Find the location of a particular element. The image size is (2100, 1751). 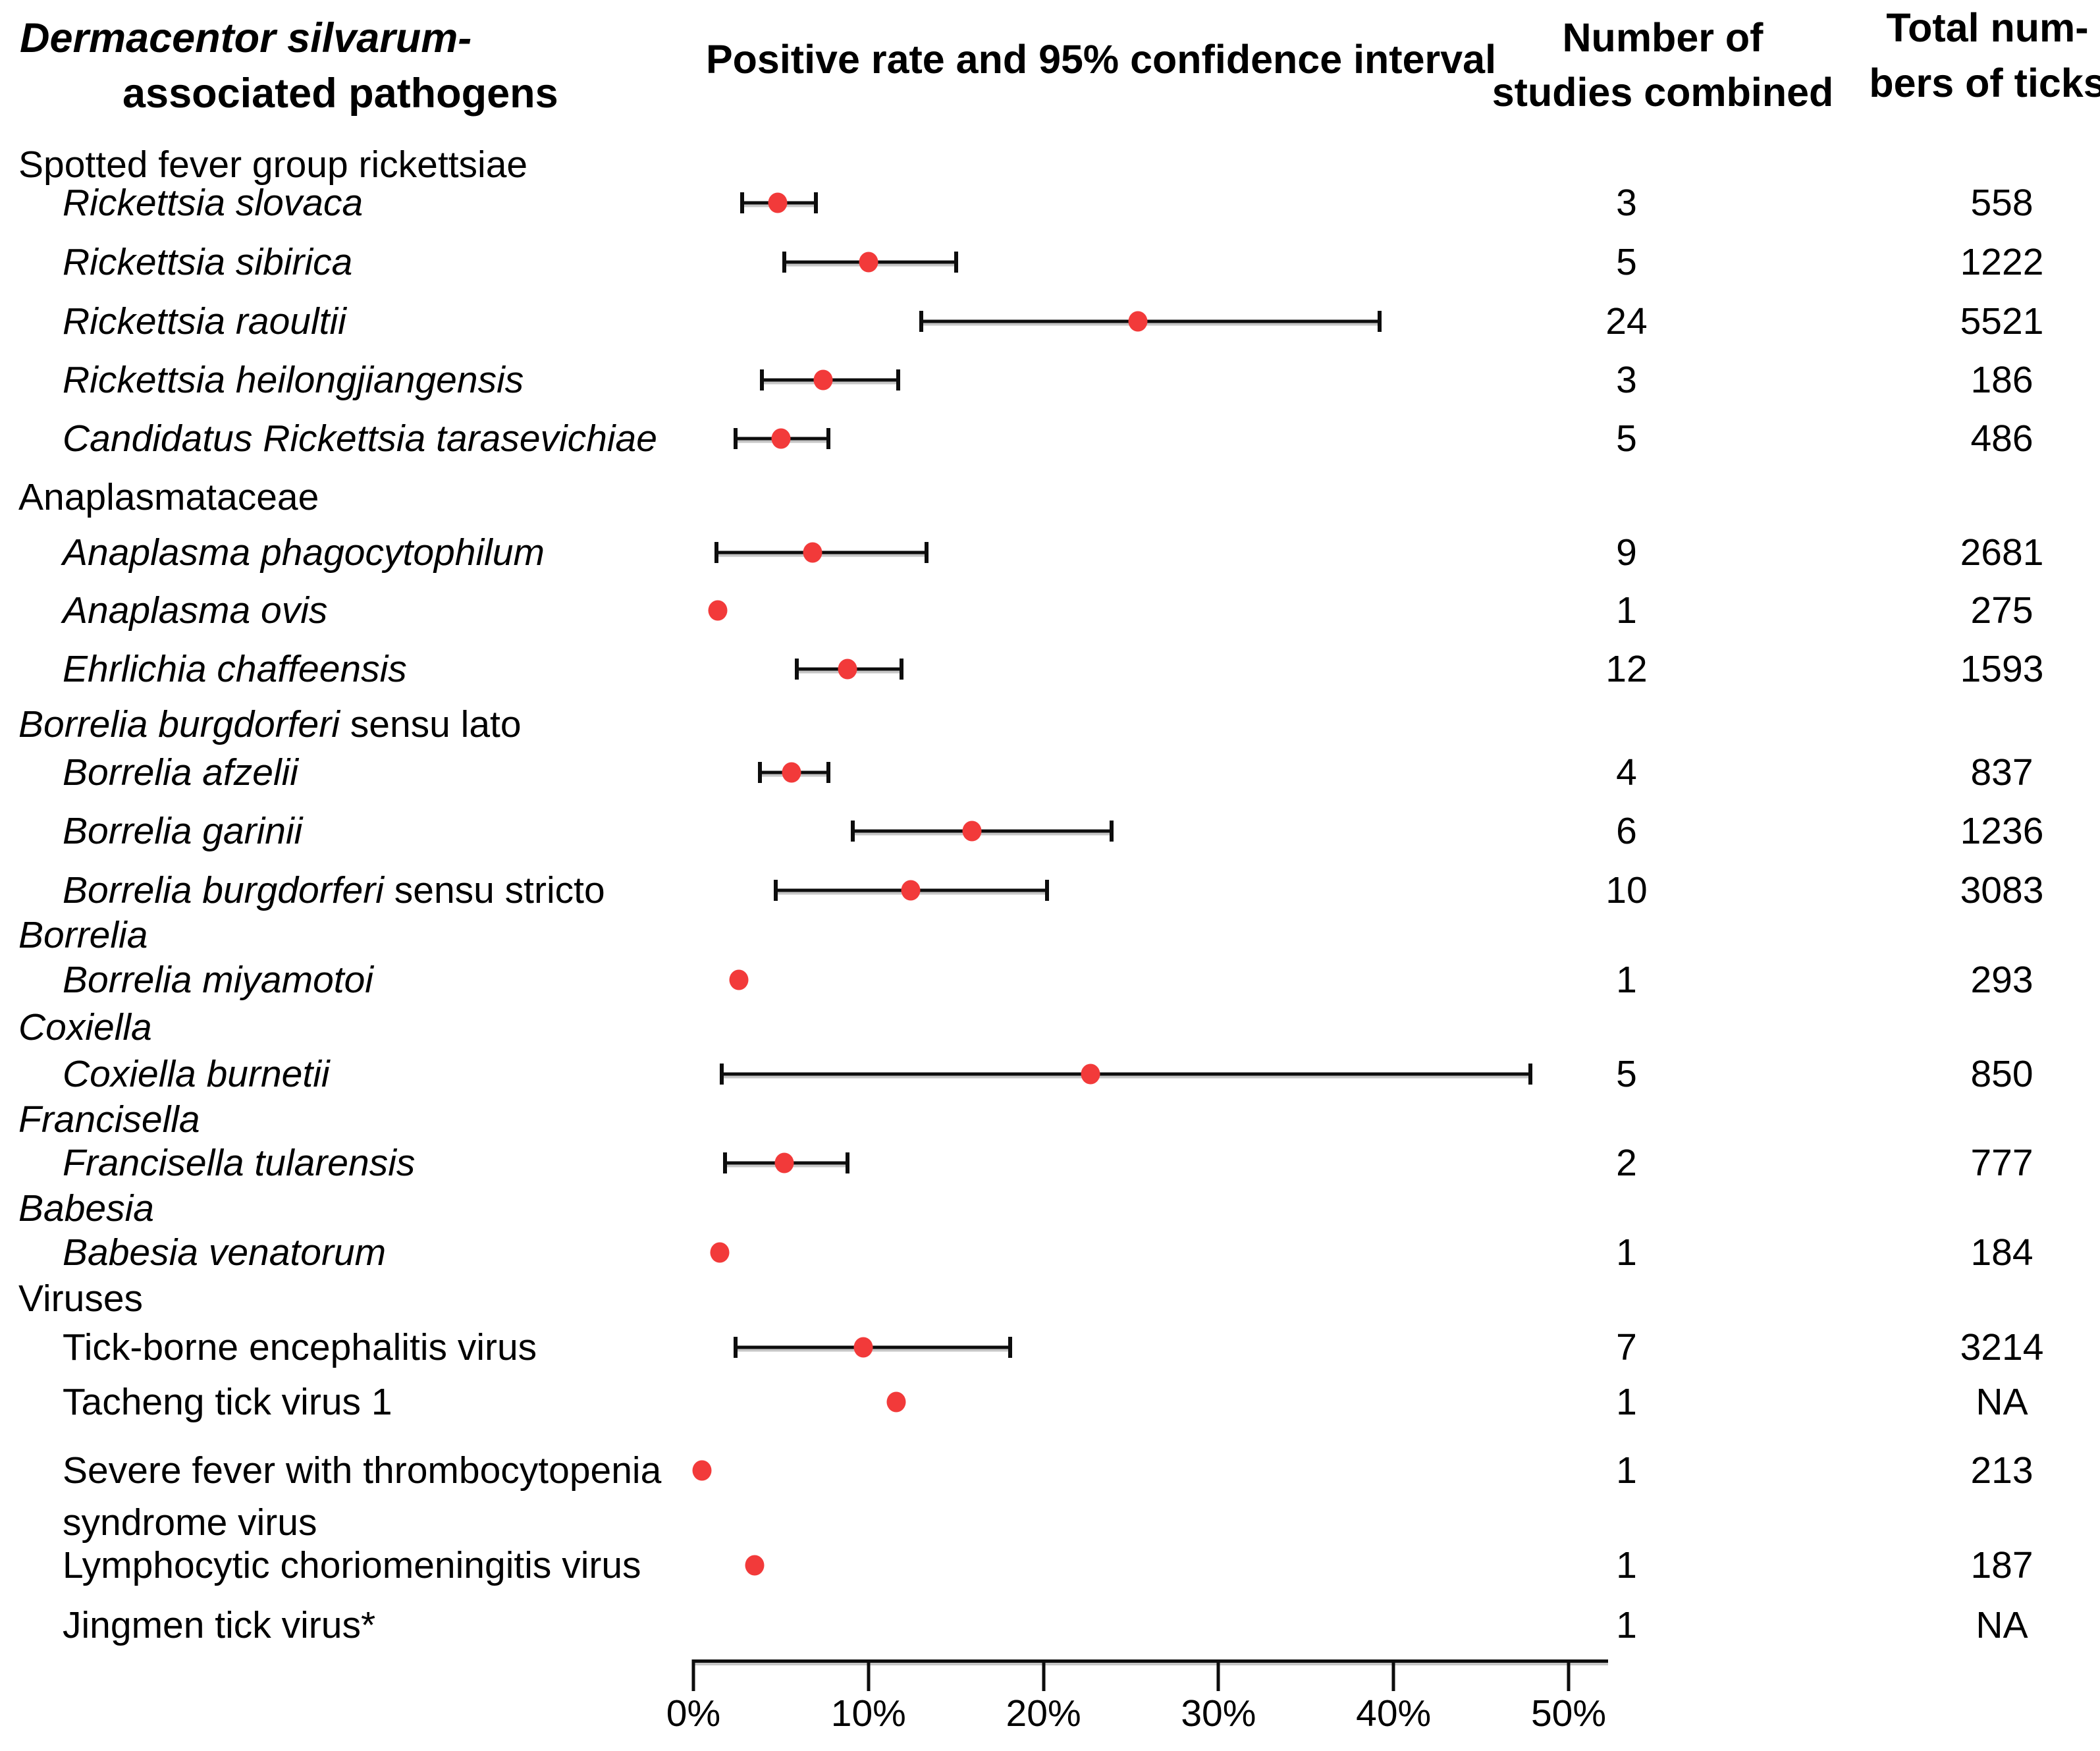

label-text: Borrelia is located at coordinates (83, 935).